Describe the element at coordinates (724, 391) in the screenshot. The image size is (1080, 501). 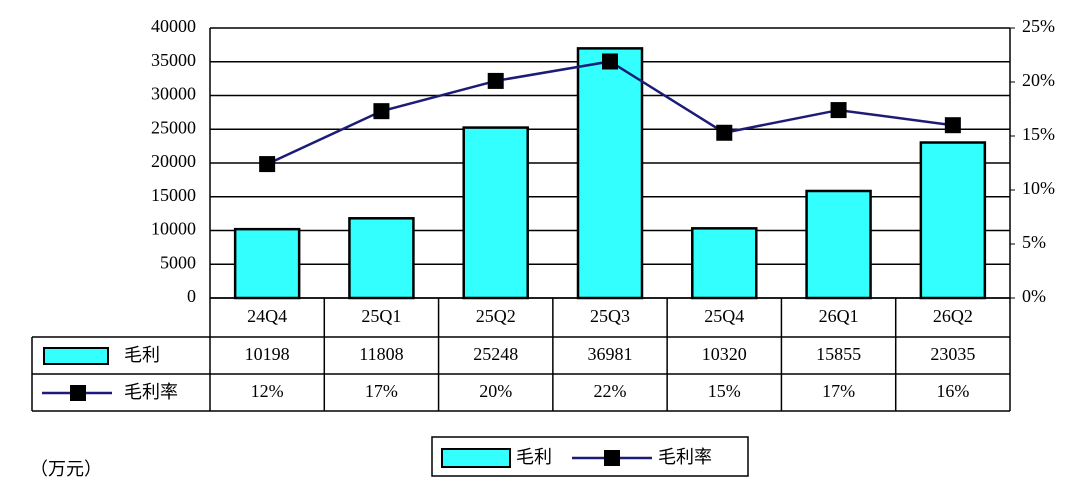
I see `table-value: 15%` at that location.